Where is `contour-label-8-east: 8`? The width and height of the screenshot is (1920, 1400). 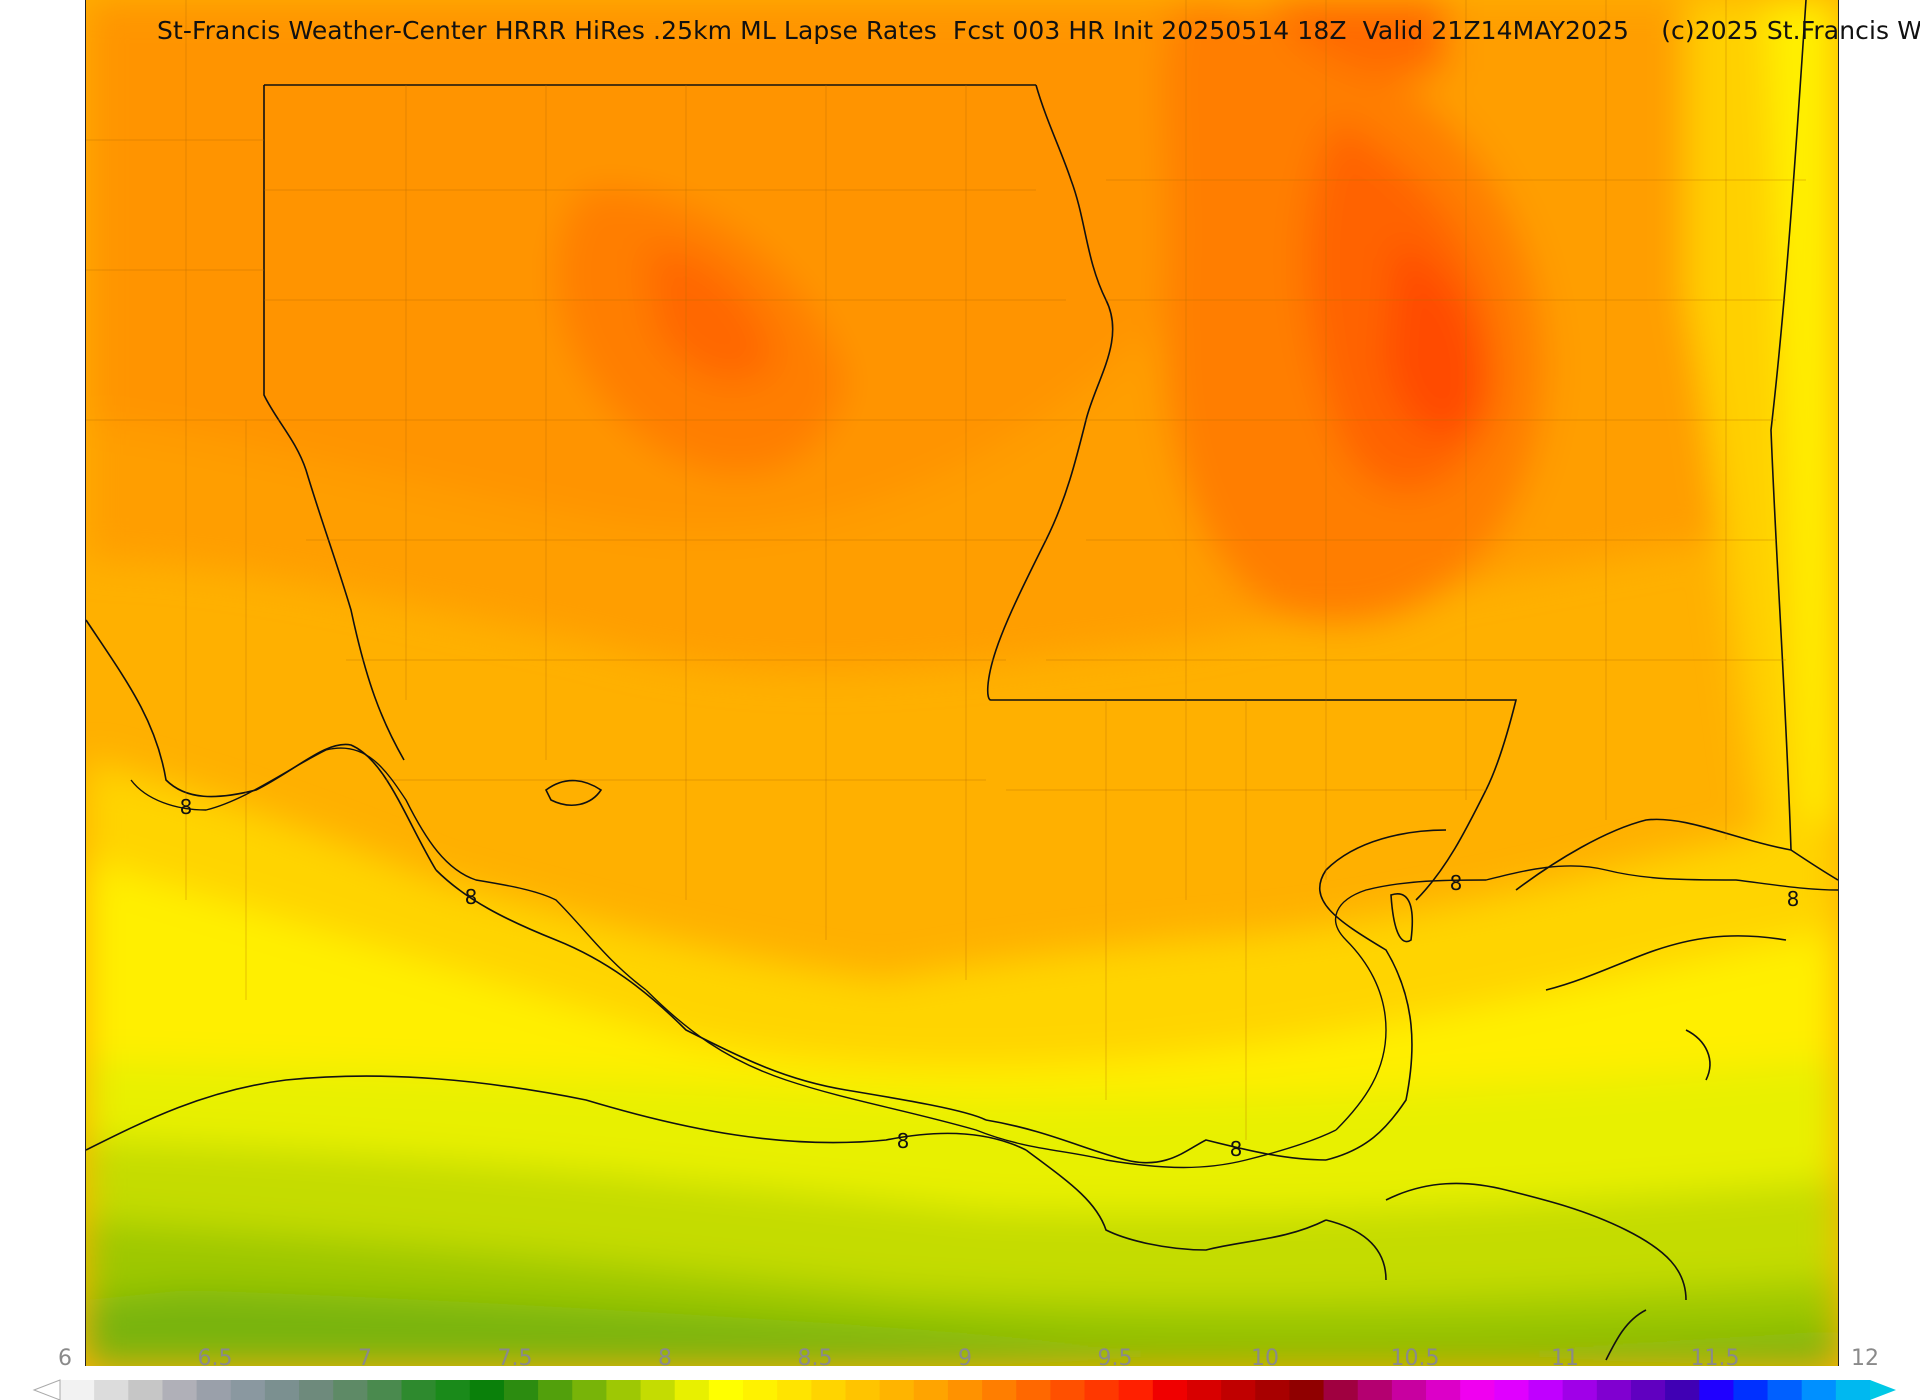
contour-label-8-east: 8 is located at coordinates (1456, 883).